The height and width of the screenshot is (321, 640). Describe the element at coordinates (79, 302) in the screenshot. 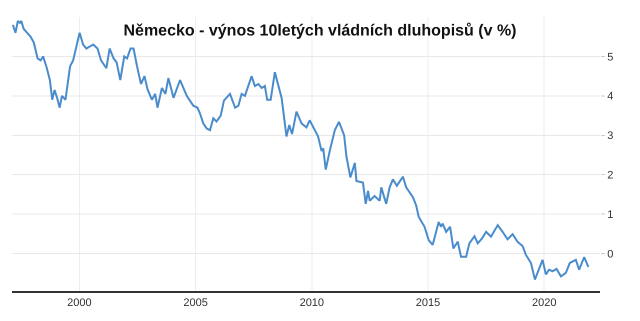

I see `x-tick-label: 2000` at that location.